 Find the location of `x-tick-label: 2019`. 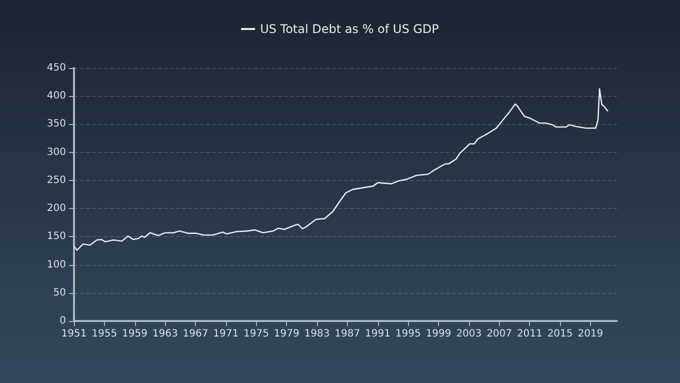

x-tick-label: 2019 is located at coordinates (591, 334).